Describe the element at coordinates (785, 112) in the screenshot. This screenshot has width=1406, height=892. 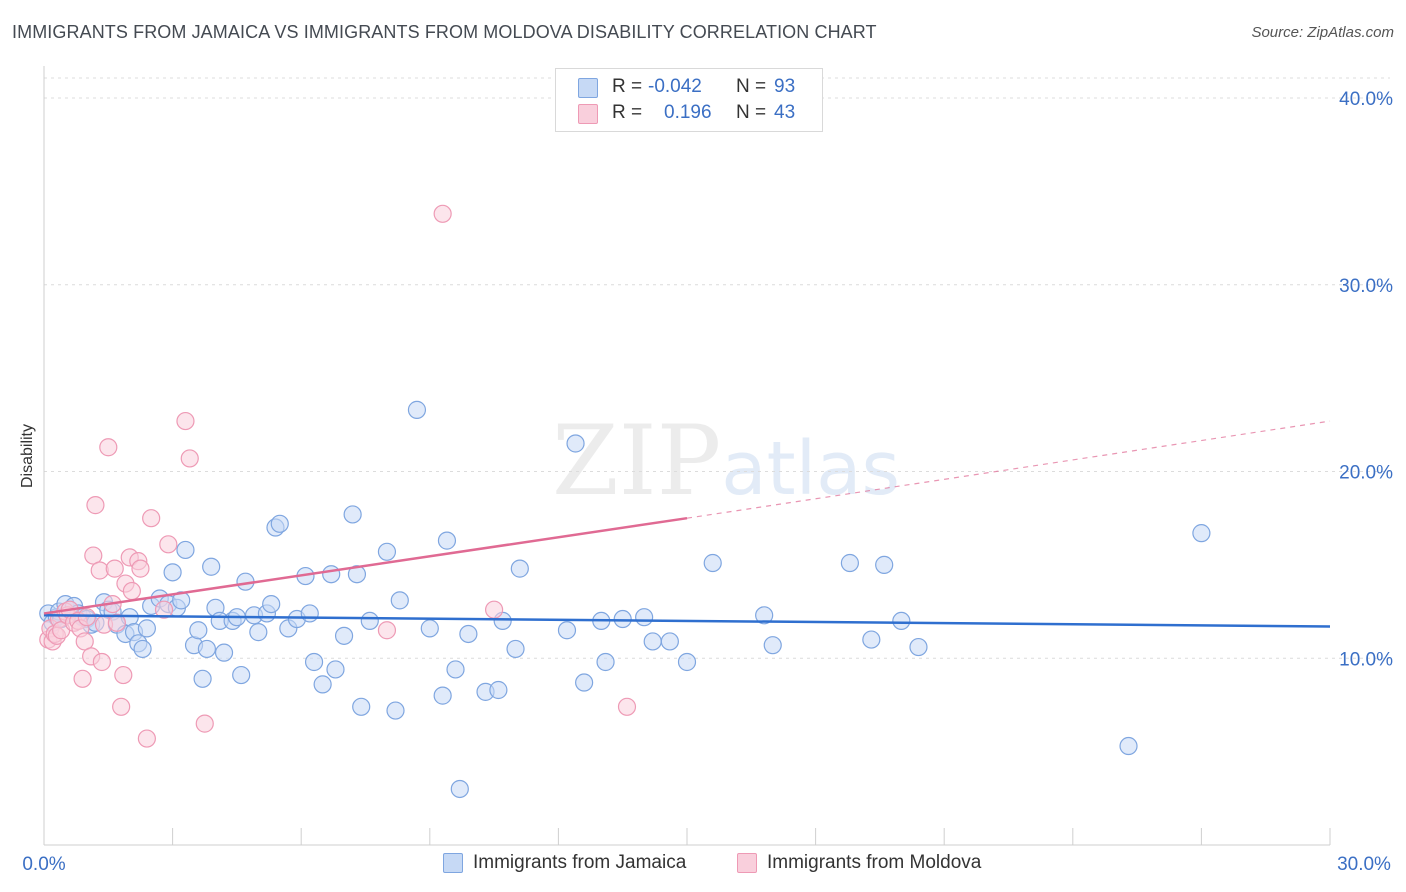
I see `legend-n-value: 43` at that location.